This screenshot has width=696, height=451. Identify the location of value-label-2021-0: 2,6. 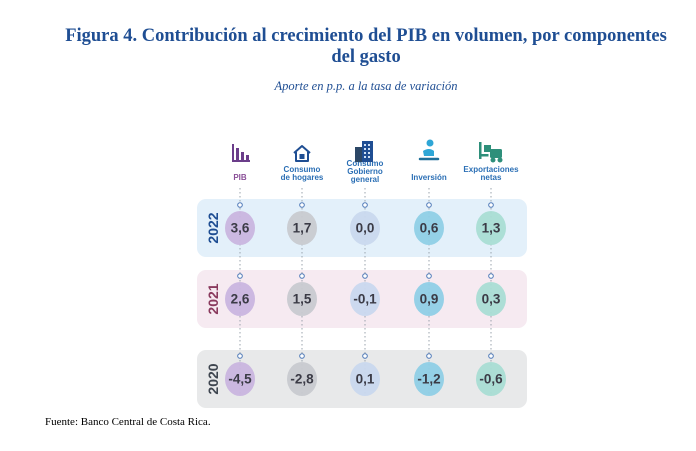
(240, 299).